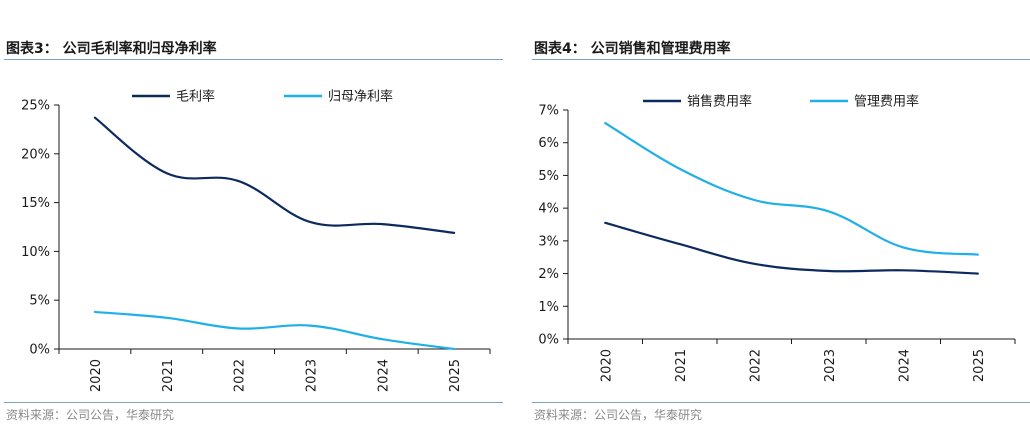 This screenshot has height=428, width=1030. I want to click on legend-label-2: 管理费用率, so click(886, 102).